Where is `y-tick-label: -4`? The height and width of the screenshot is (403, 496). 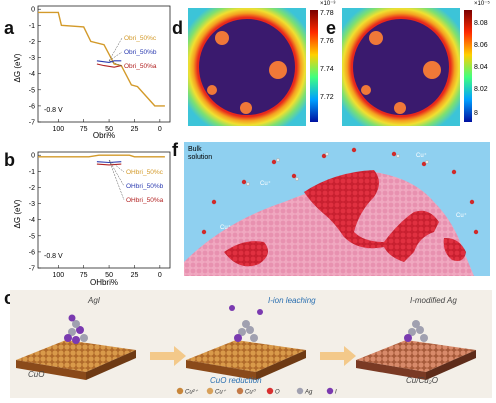
y-tick-label: -4 is located at coordinates (32, 220).